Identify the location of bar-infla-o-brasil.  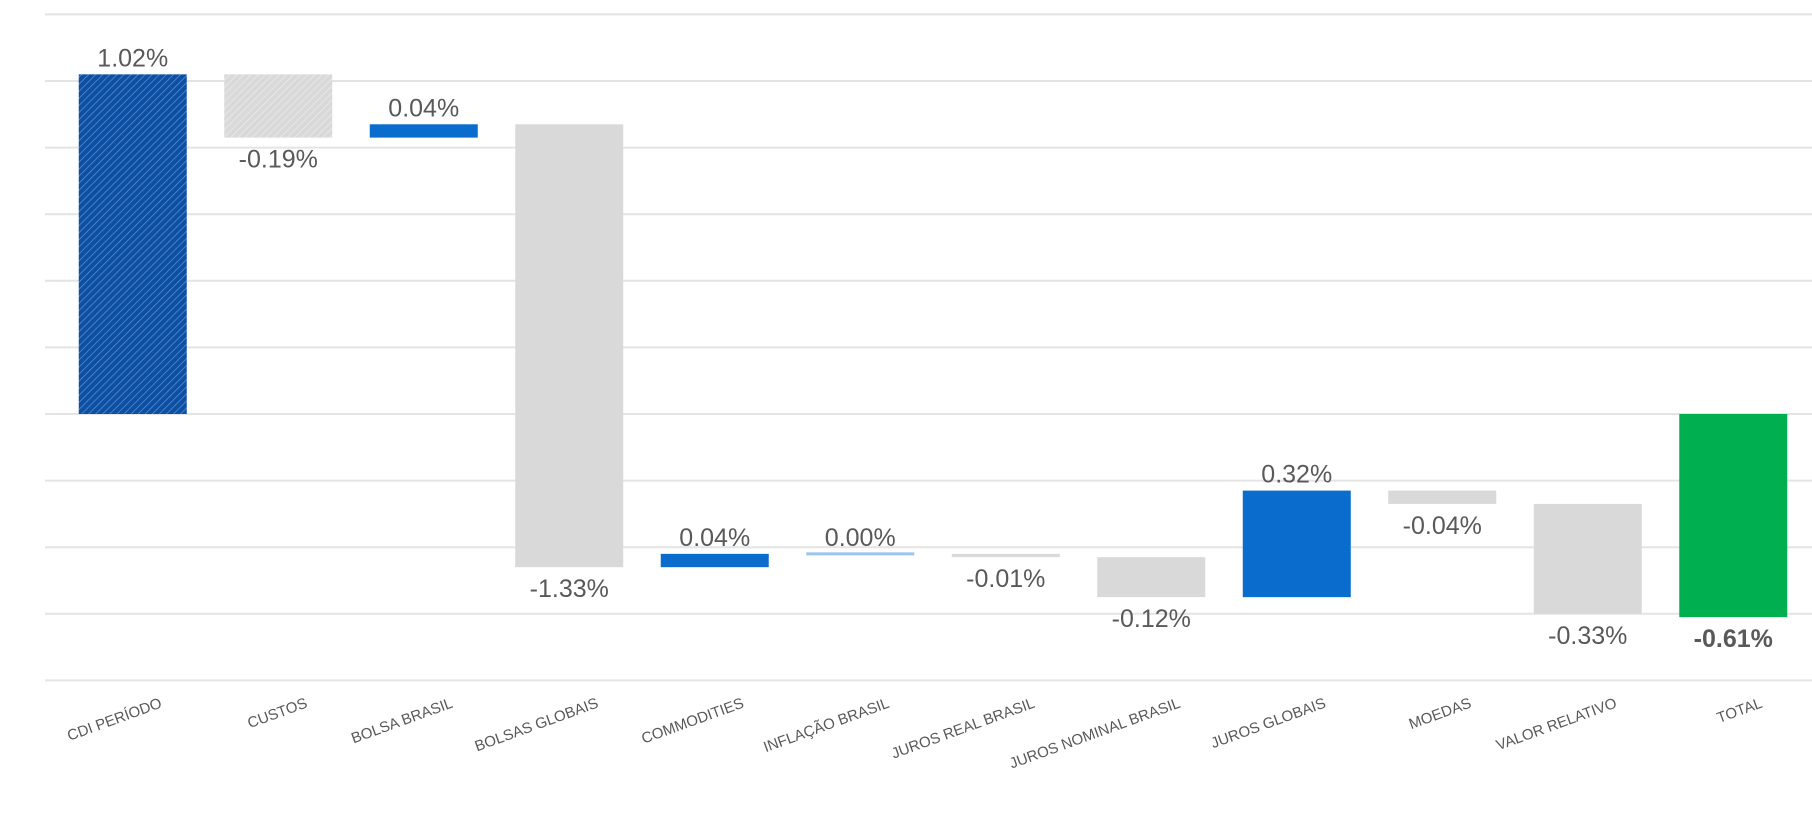
(860, 554).